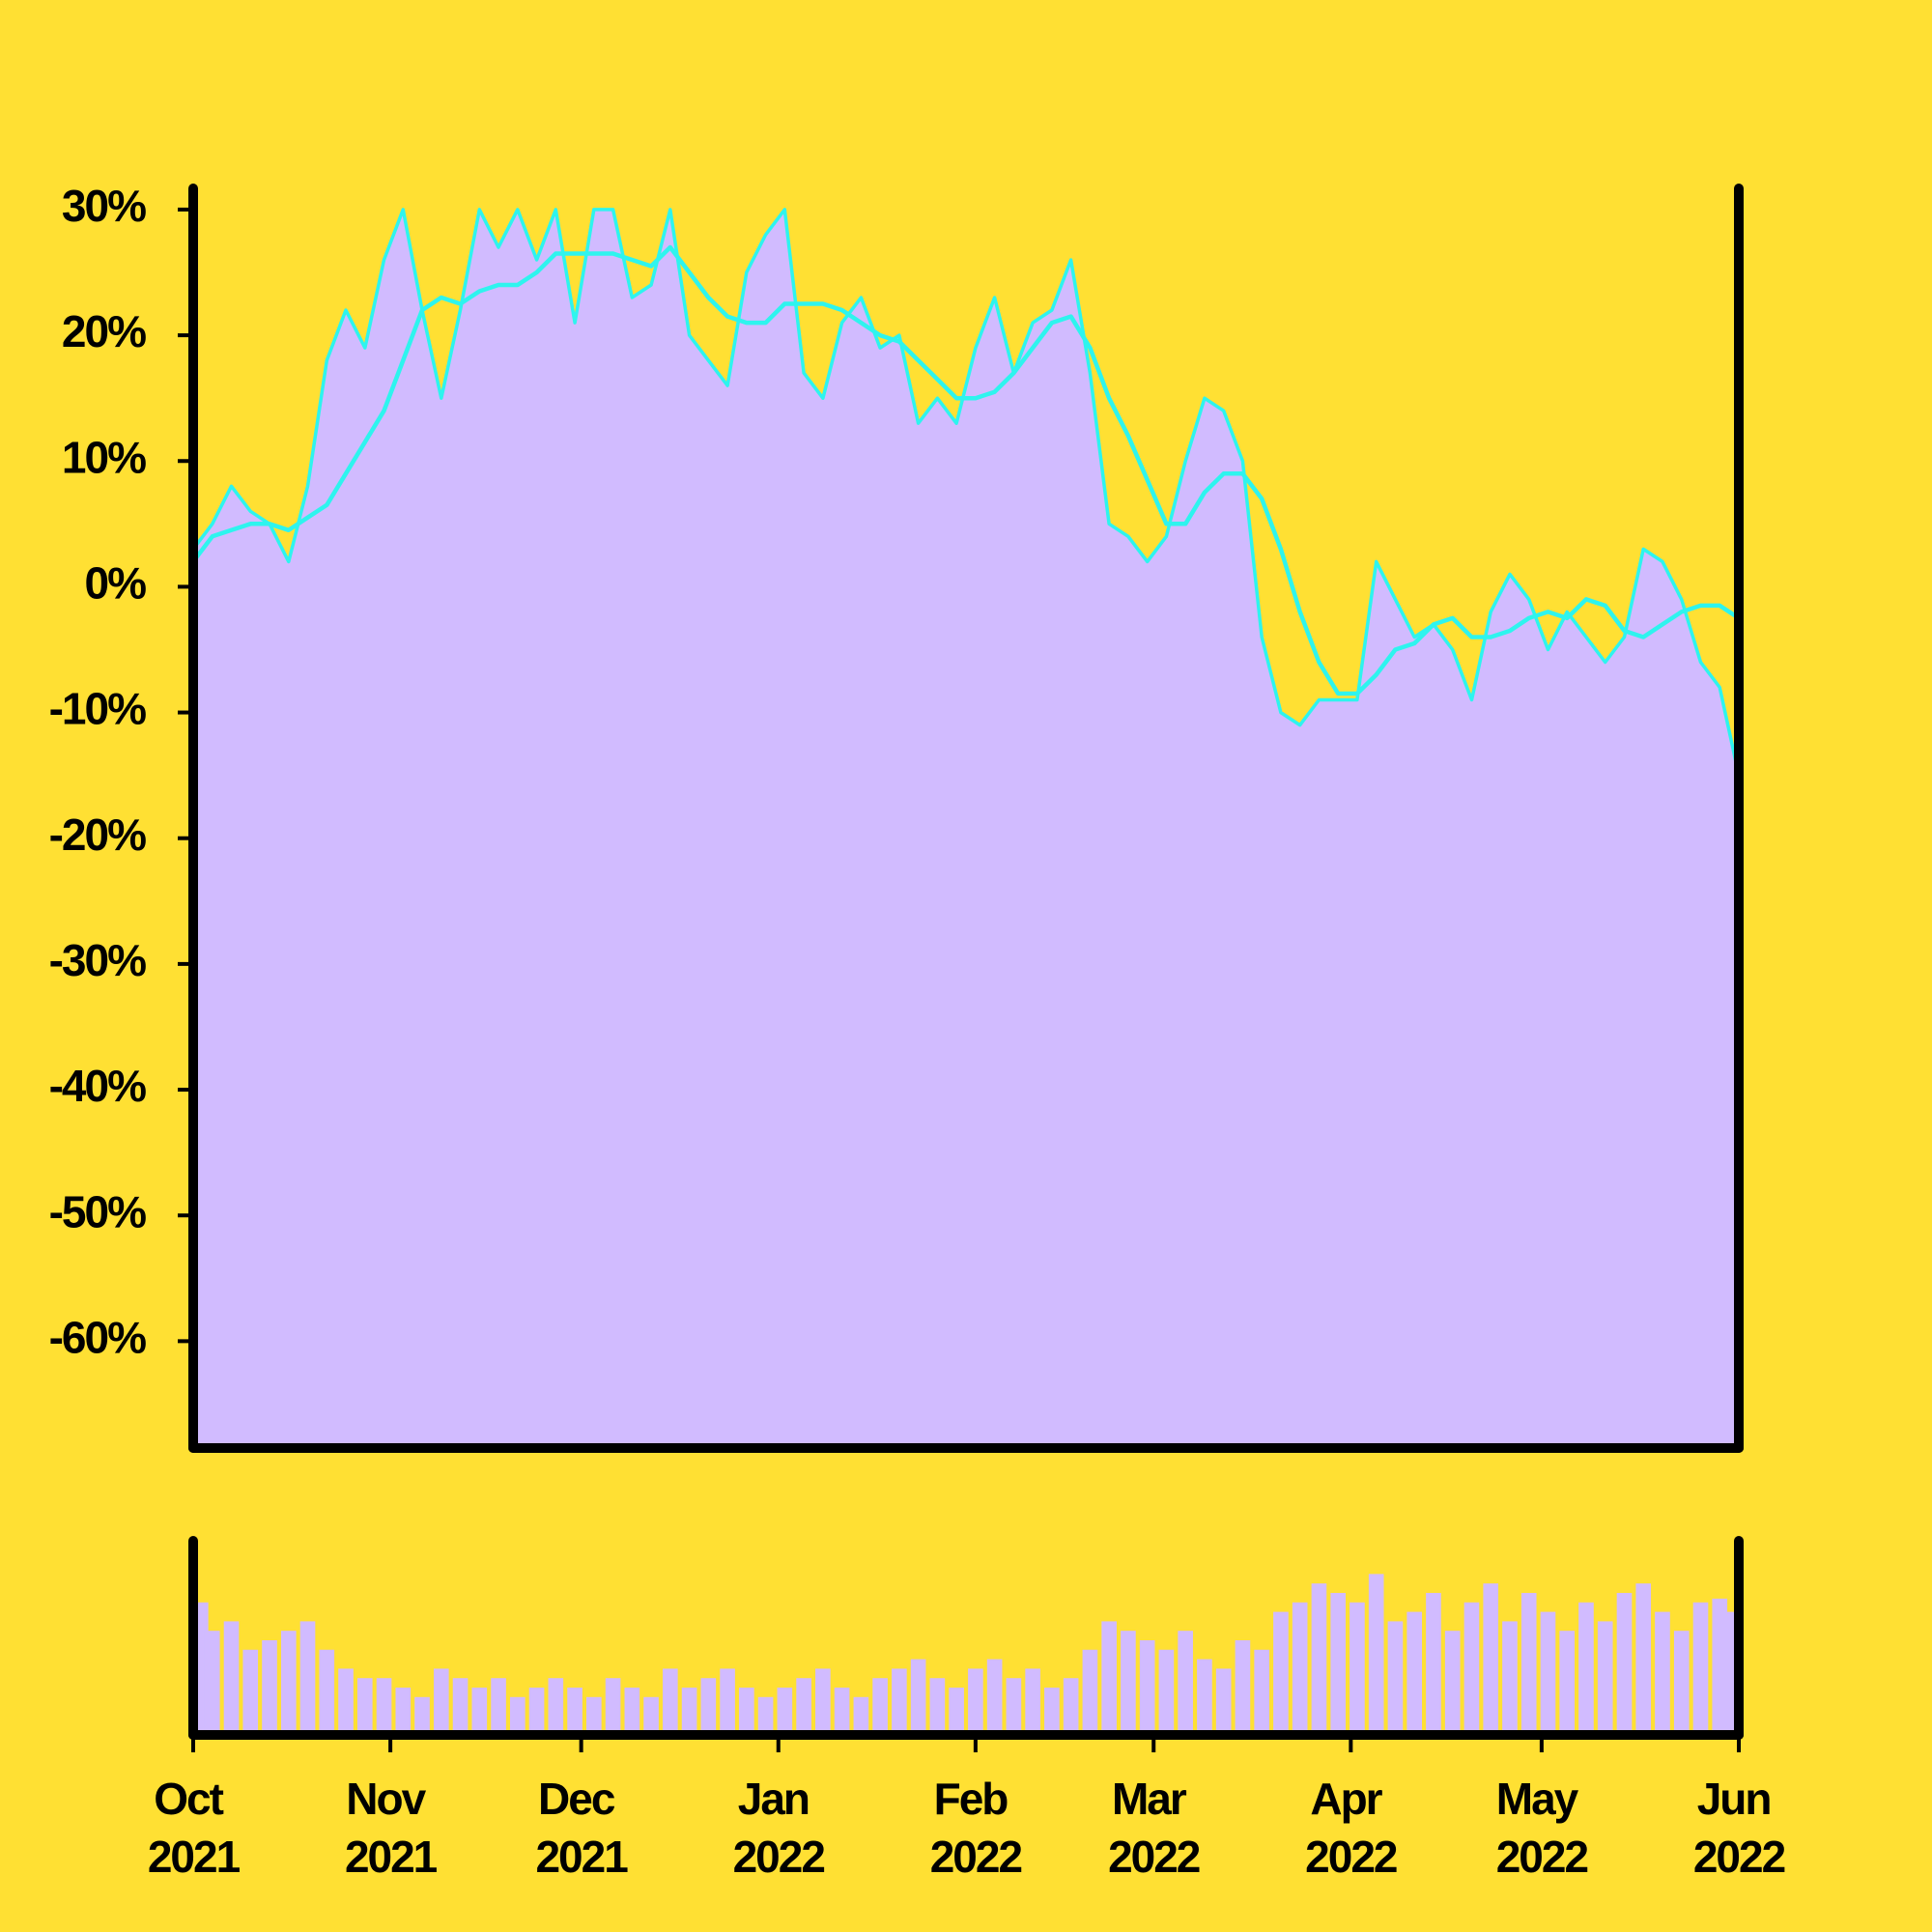 Image resolution: width=1932 pixels, height=1932 pixels. I want to click on y-tick-label: 0%, so click(116, 583).